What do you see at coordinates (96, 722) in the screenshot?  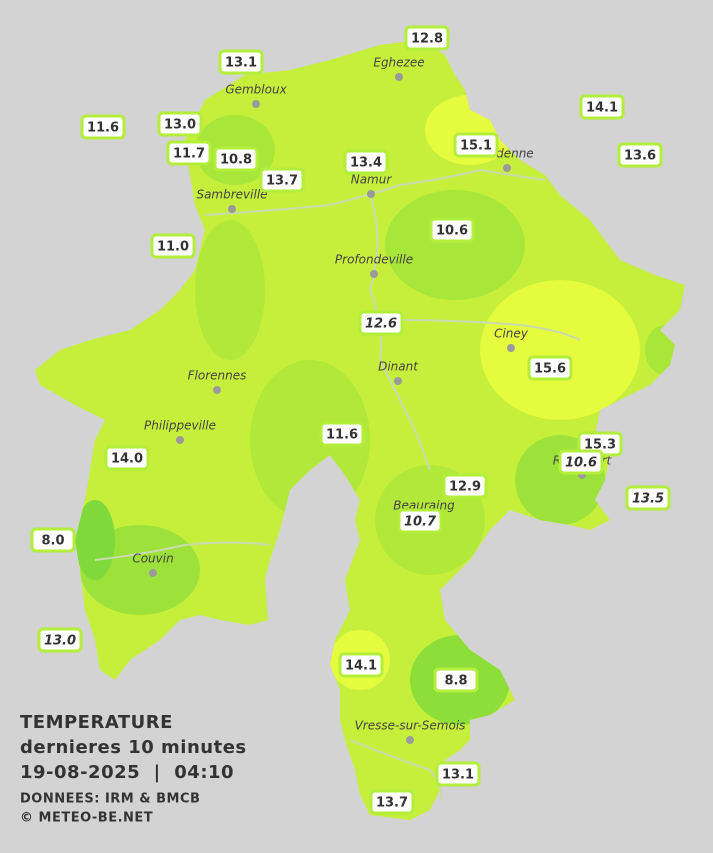 I see `caption-title: TEMPERATURE` at bounding box center [96, 722].